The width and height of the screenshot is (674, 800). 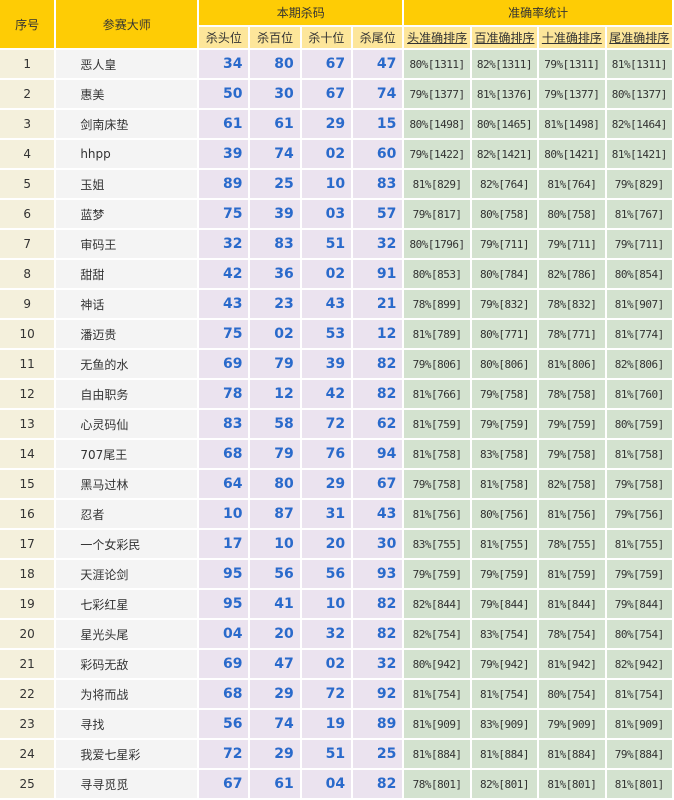 I want to click on rank-cell: 10, so click(x=27, y=334).